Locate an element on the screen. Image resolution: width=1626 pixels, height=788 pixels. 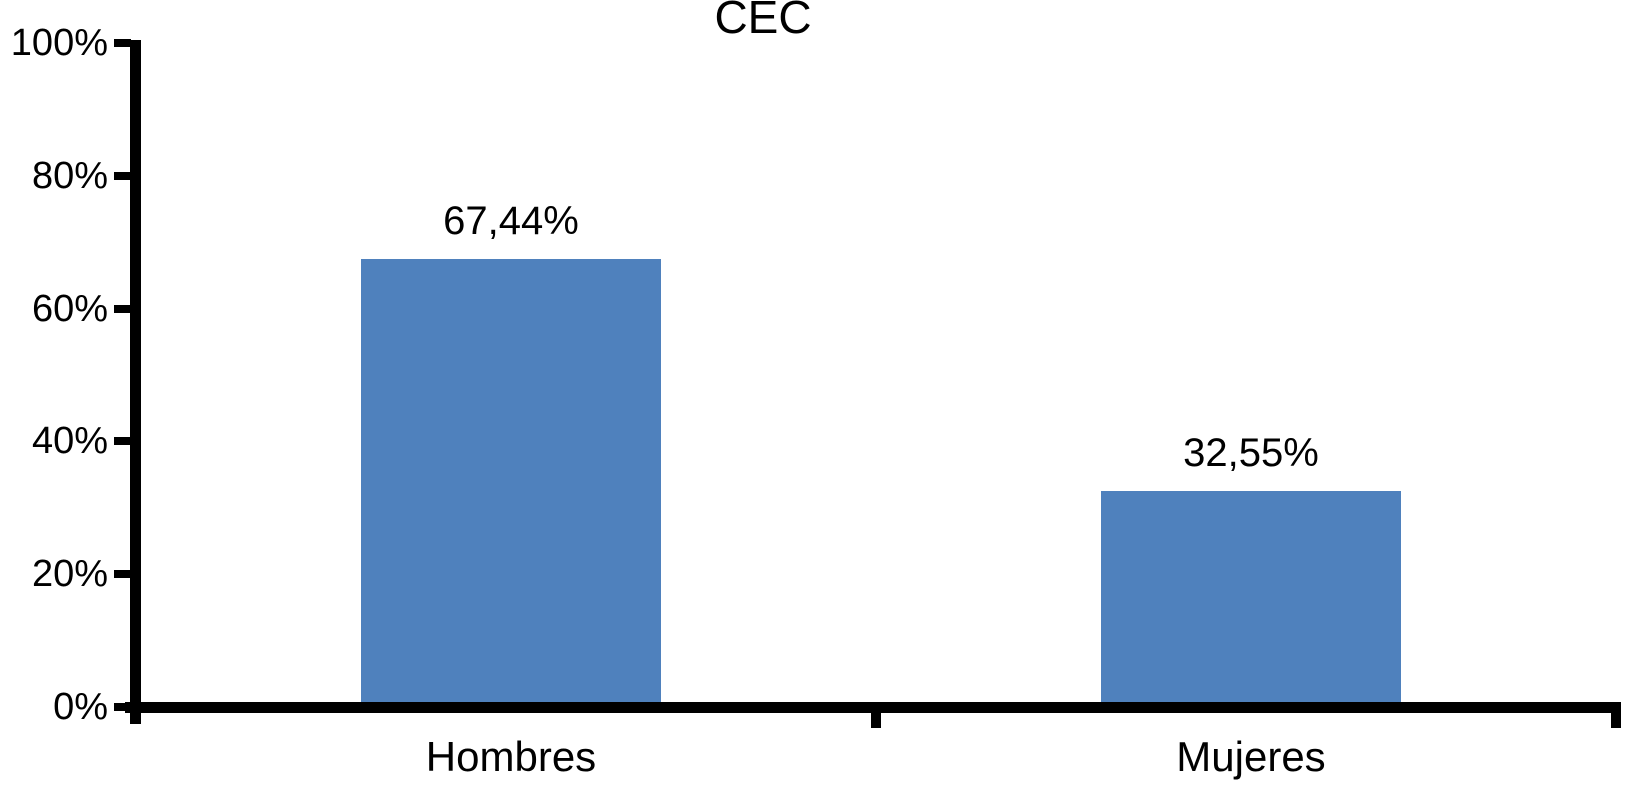
bar-hombres is located at coordinates (511, 483).